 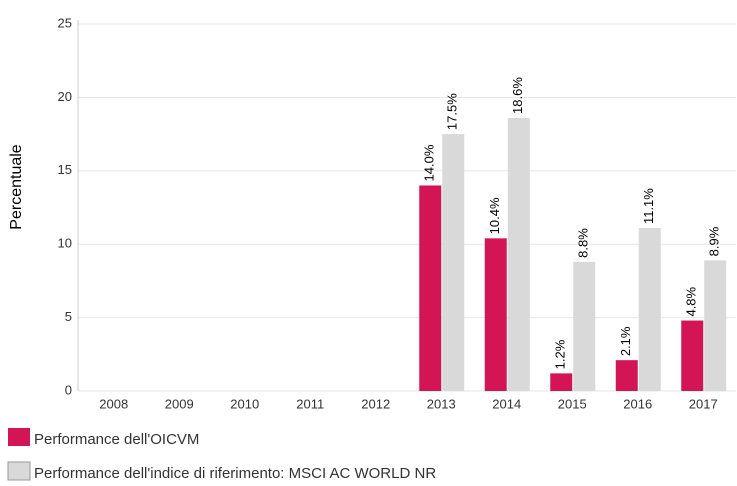 What do you see at coordinates (648, 206) in the screenshot?
I see `value-label: 11.1%` at bounding box center [648, 206].